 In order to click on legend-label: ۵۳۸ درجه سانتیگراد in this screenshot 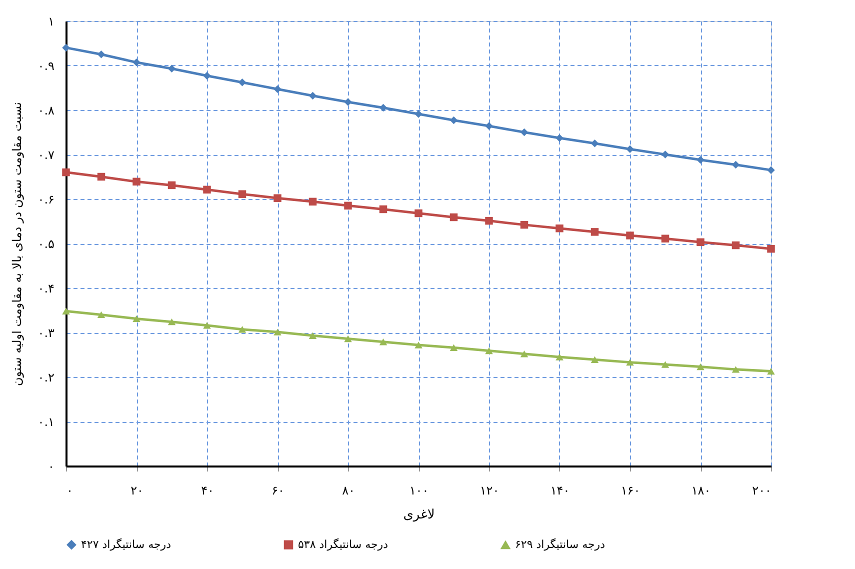, I will do `click(343, 544)`.